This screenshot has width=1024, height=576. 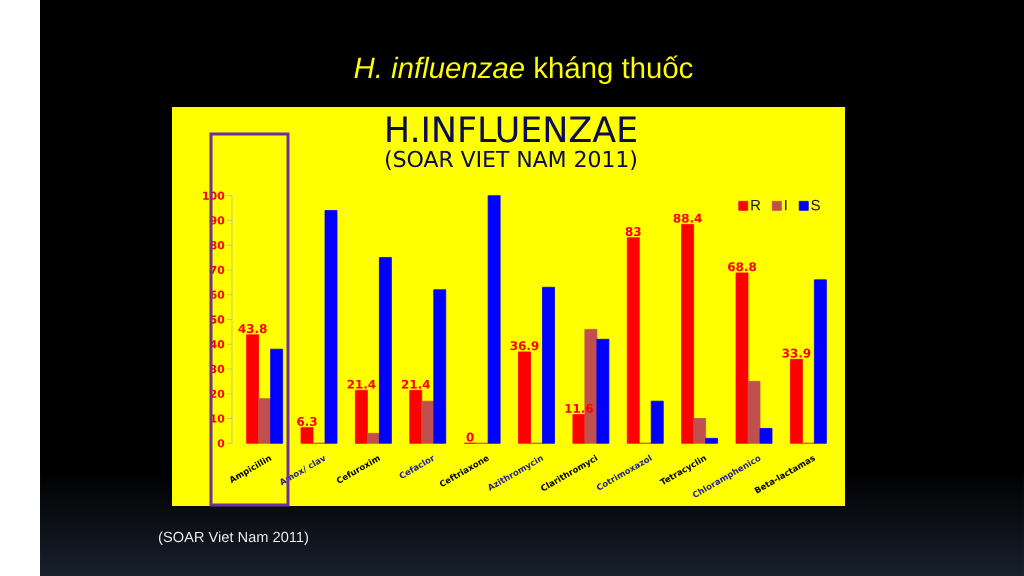 I want to click on chart-title: H.INFLUENZAE, so click(x=511, y=129).